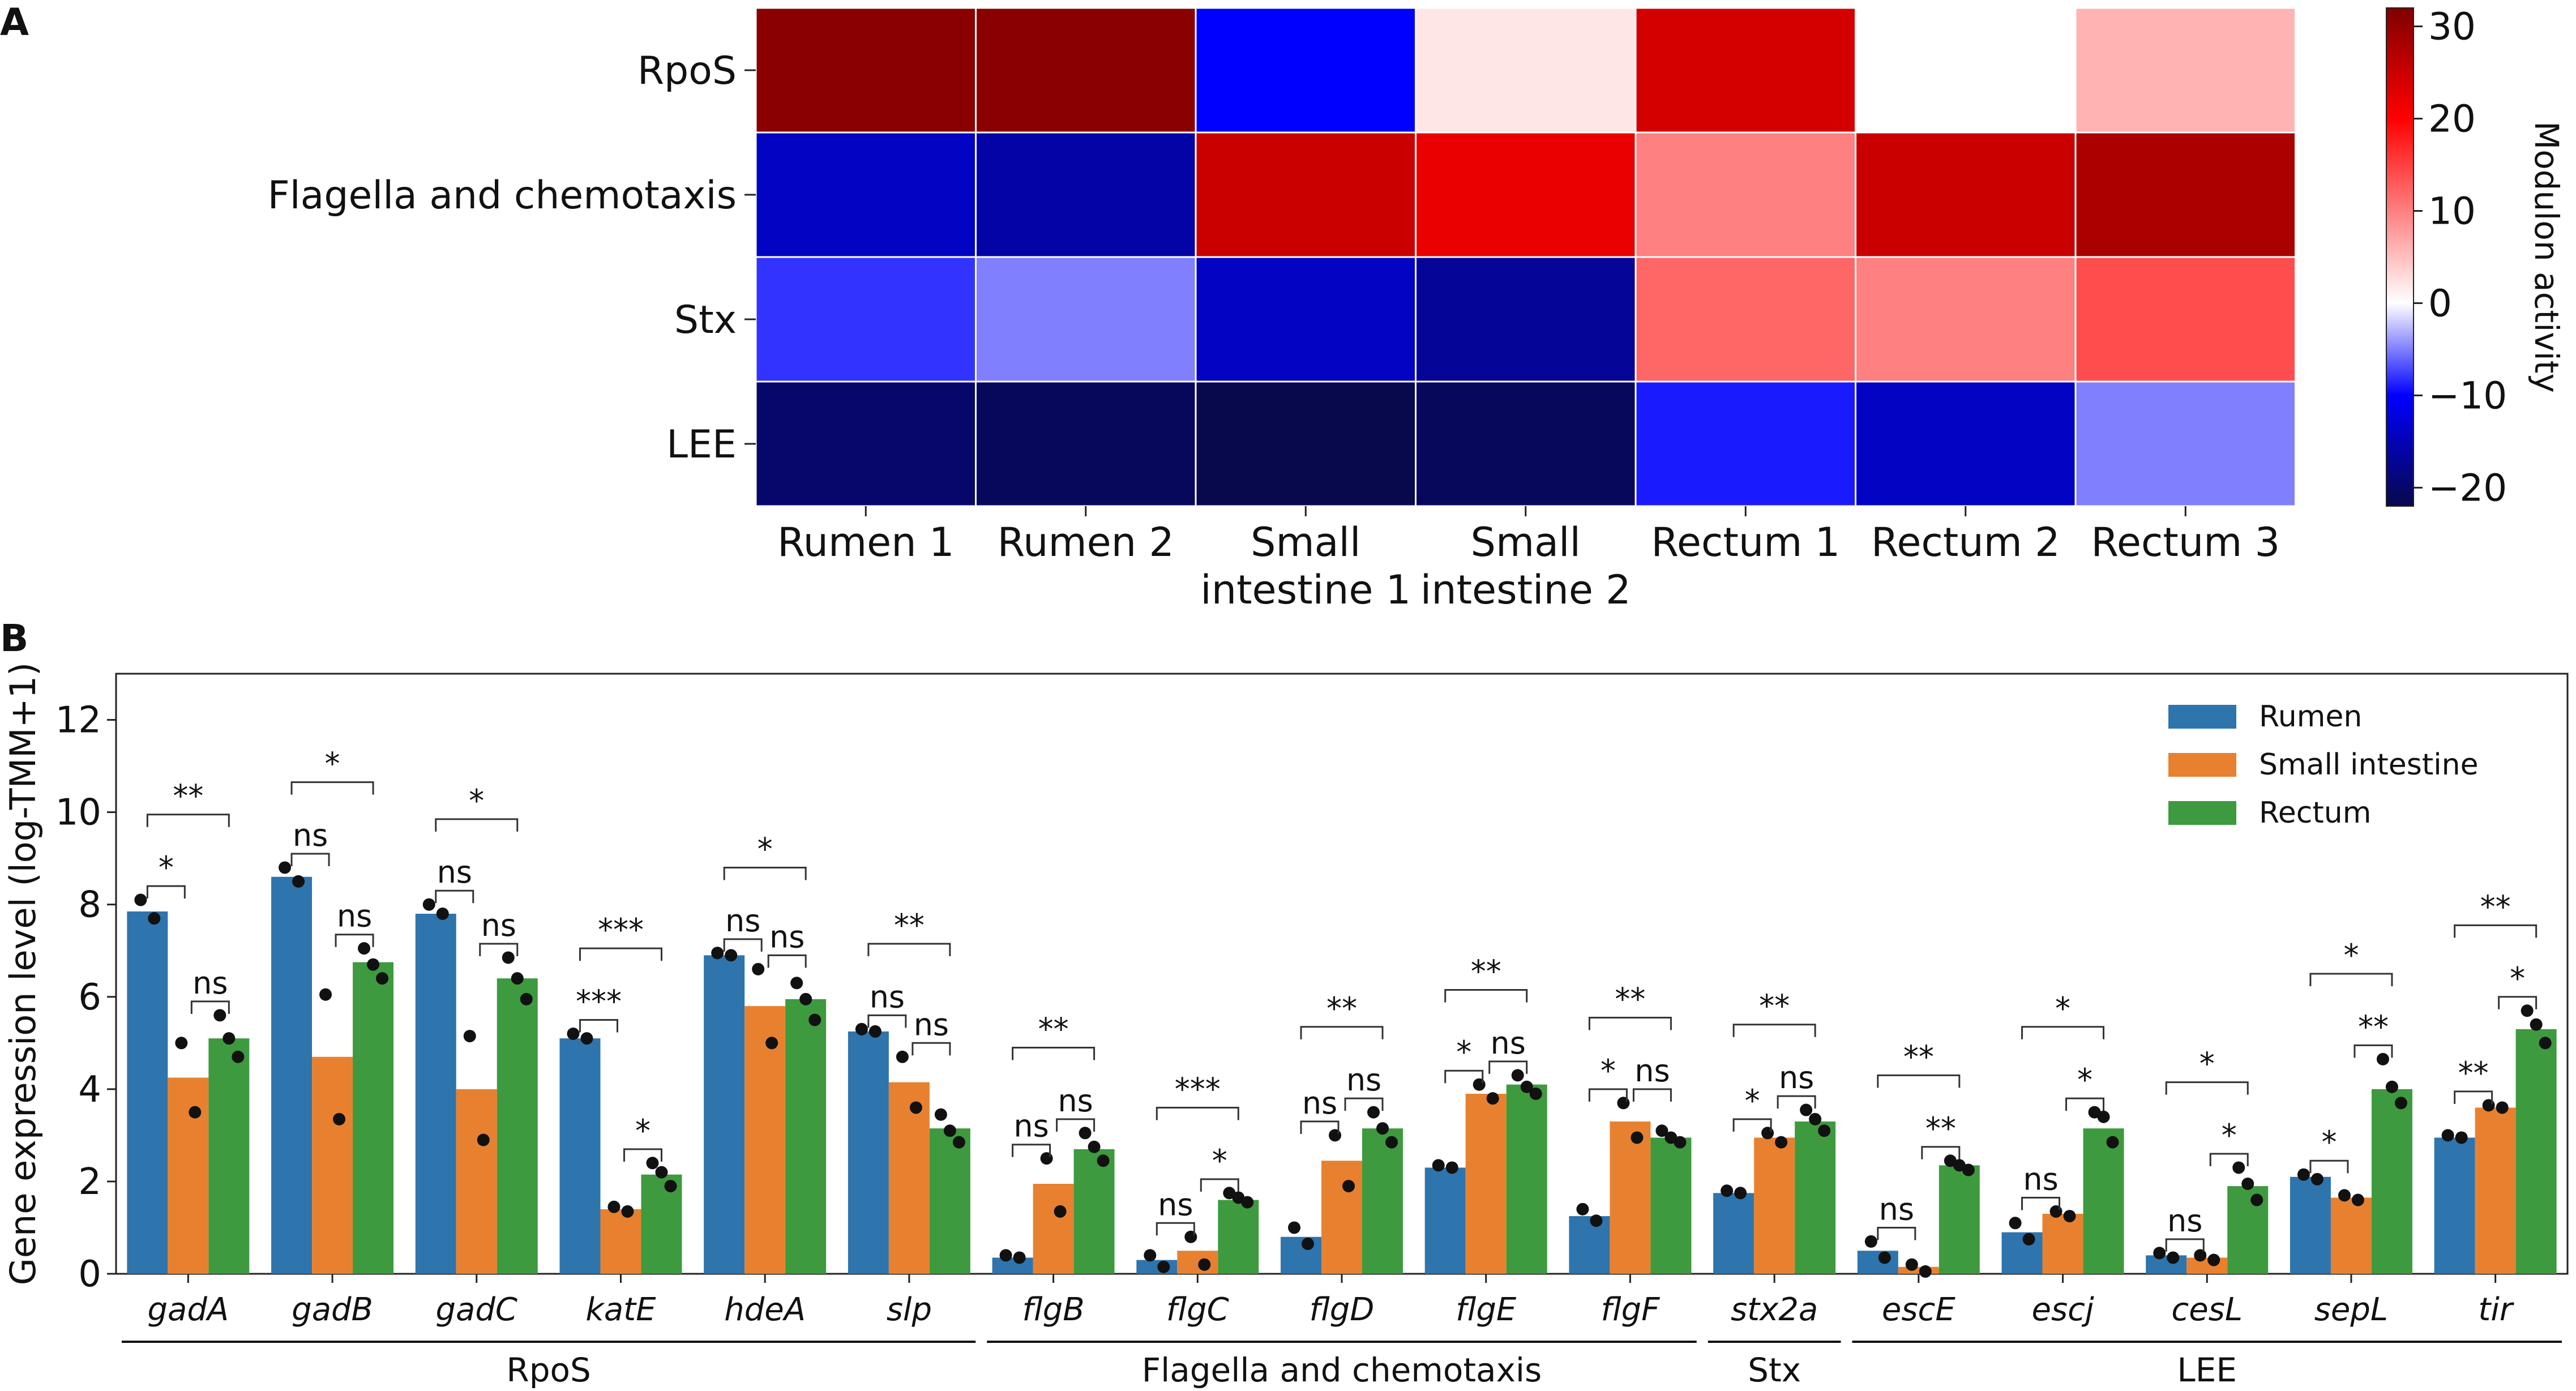 The height and width of the screenshot is (1391, 2576). I want to click on bar-small-intestine-flgB, so click(1053, 1229).